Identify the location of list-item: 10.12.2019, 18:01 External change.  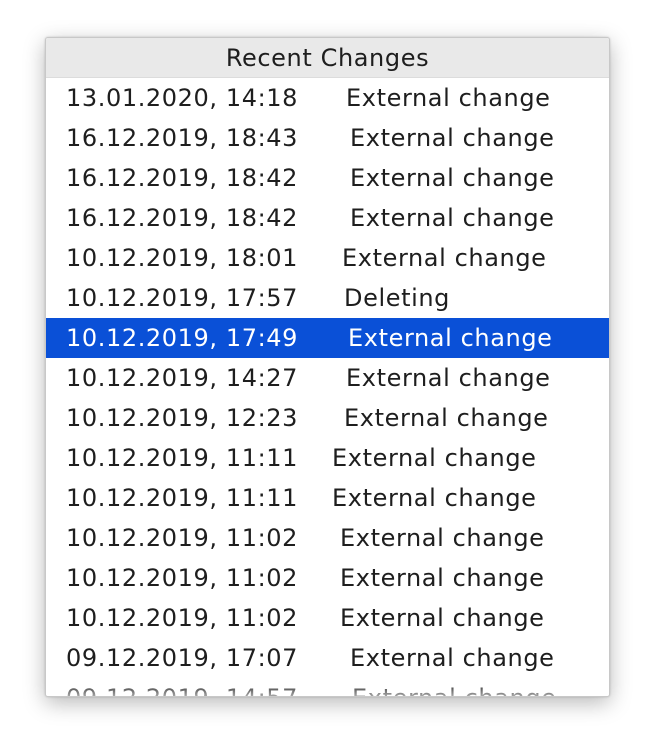
(327, 258).